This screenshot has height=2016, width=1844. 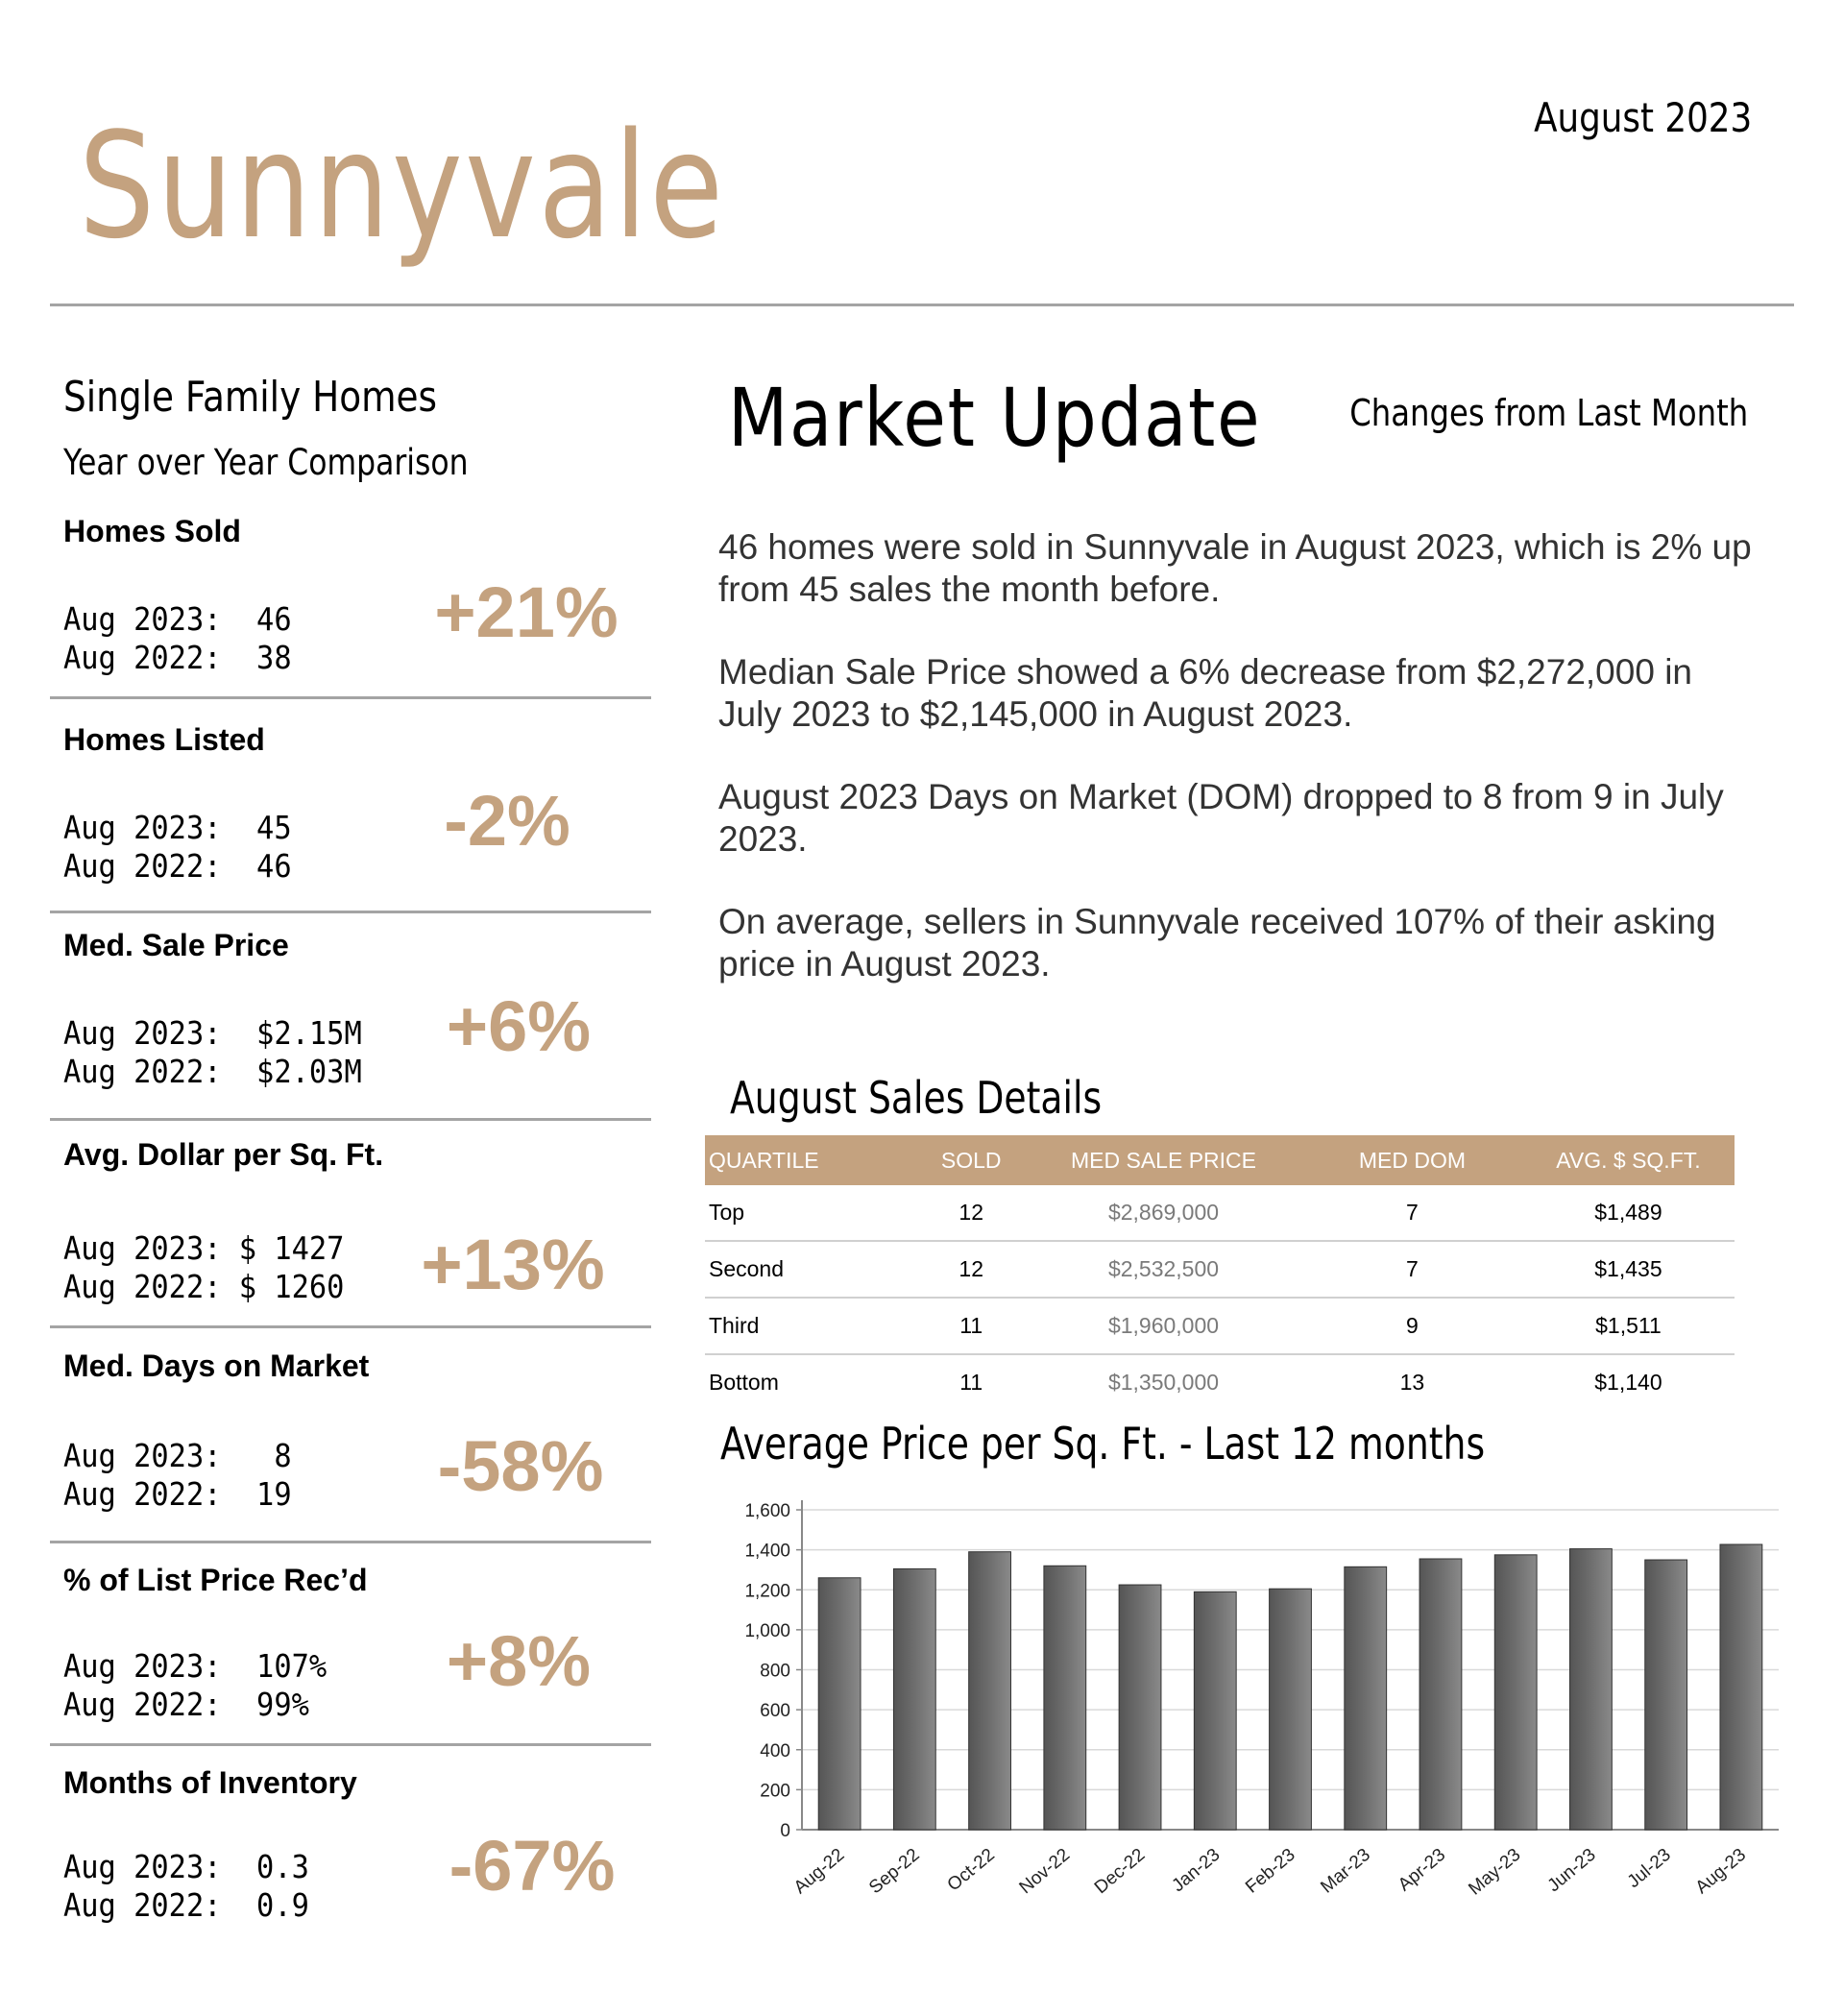 What do you see at coordinates (216, 1365) in the screenshot?
I see `metric-label: Med. Days on Market` at bounding box center [216, 1365].